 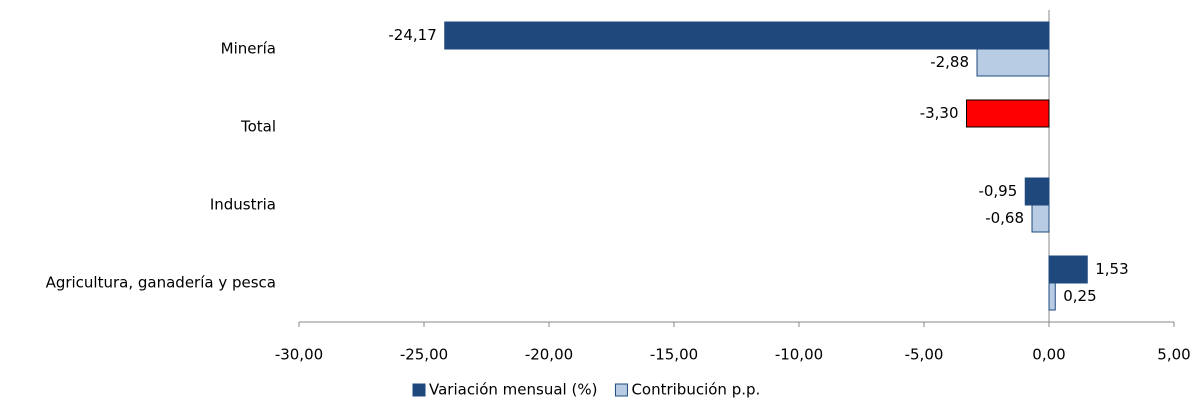 What do you see at coordinates (161, 283) in the screenshot?
I see `y-tick-label: Agricultura, ganadería y pesca` at bounding box center [161, 283].